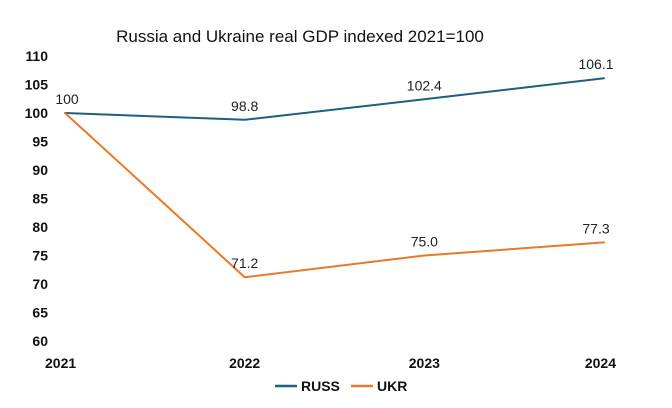 This screenshot has height=408, width=672. Describe the element at coordinates (40, 199) in the screenshot. I see `y-tick-label: 85` at that location.